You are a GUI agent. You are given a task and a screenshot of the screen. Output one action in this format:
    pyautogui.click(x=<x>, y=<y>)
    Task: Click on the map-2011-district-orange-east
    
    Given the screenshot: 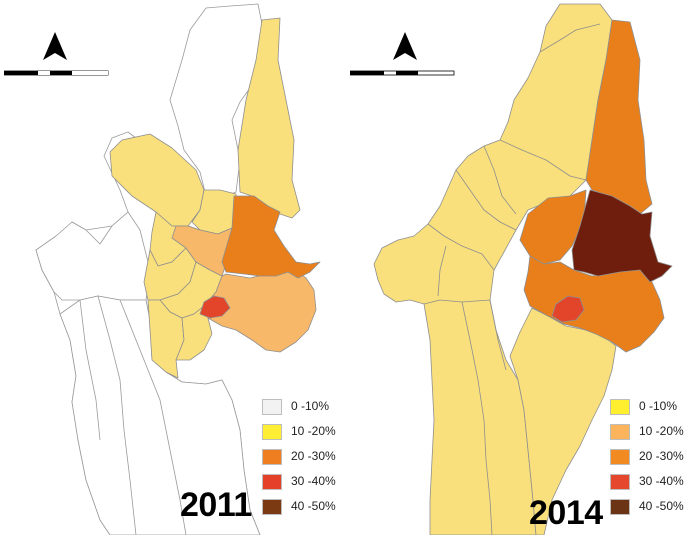 What is the action you would take?
    pyautogui.click(x=271, y=237)
    